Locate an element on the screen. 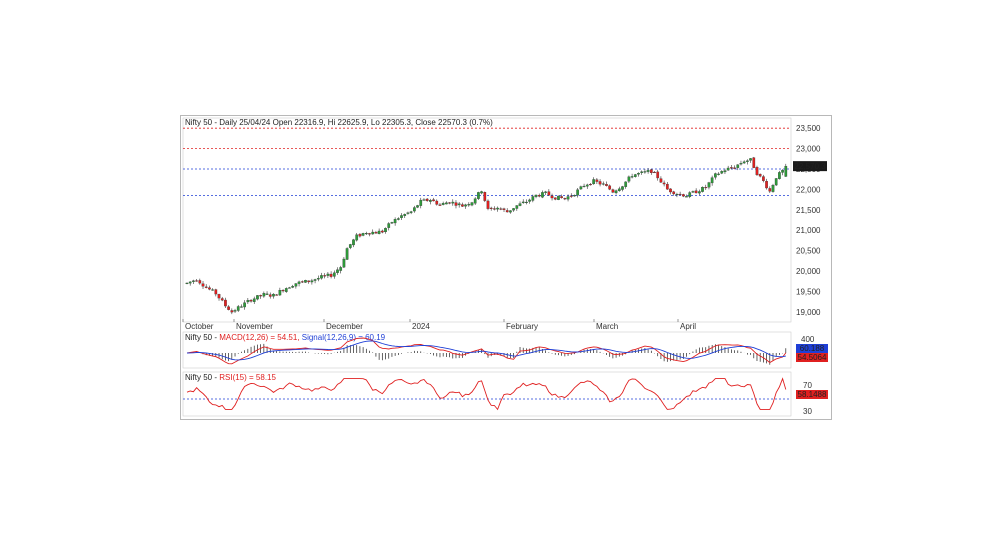 The height and width of the screenshot is (533, 1006). macd-line is located at coordinates (486, 351).